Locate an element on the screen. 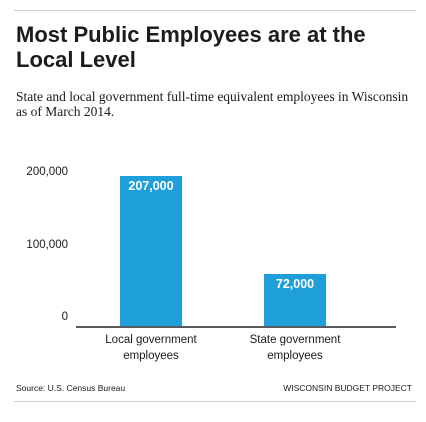 The width and height of the screenshot is (426, 422). top-divider is located at coordinates (215, 10).